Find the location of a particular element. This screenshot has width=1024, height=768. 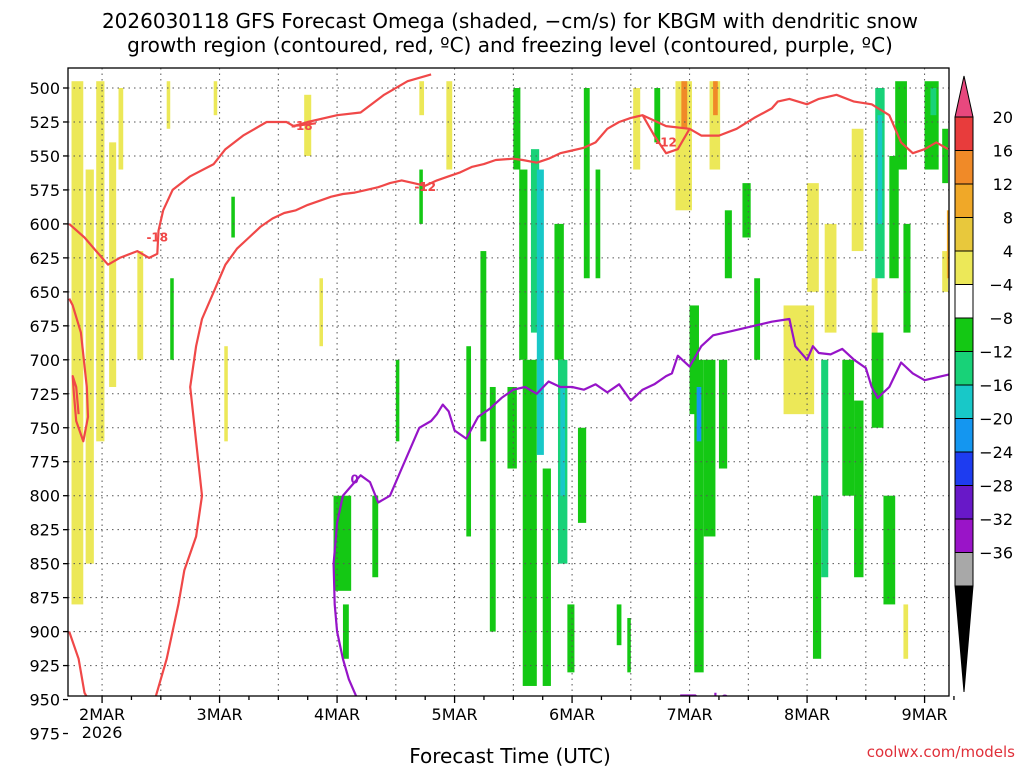

y-tick-label: 850 is located at coordinates (44, 564).